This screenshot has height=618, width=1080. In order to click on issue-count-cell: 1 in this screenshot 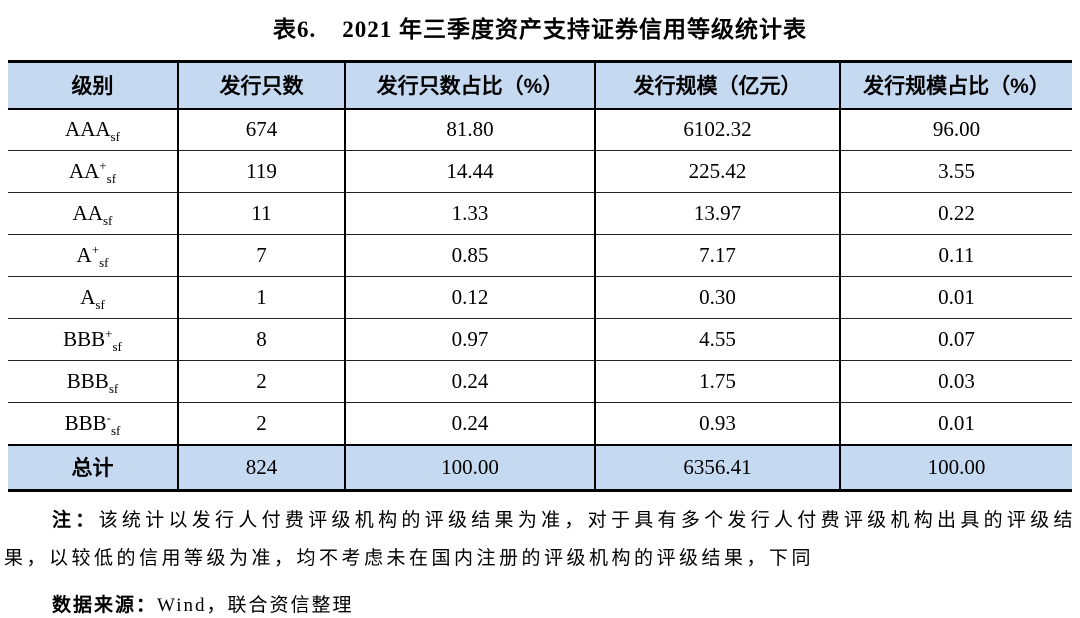, I will do `click(261, 297)`.